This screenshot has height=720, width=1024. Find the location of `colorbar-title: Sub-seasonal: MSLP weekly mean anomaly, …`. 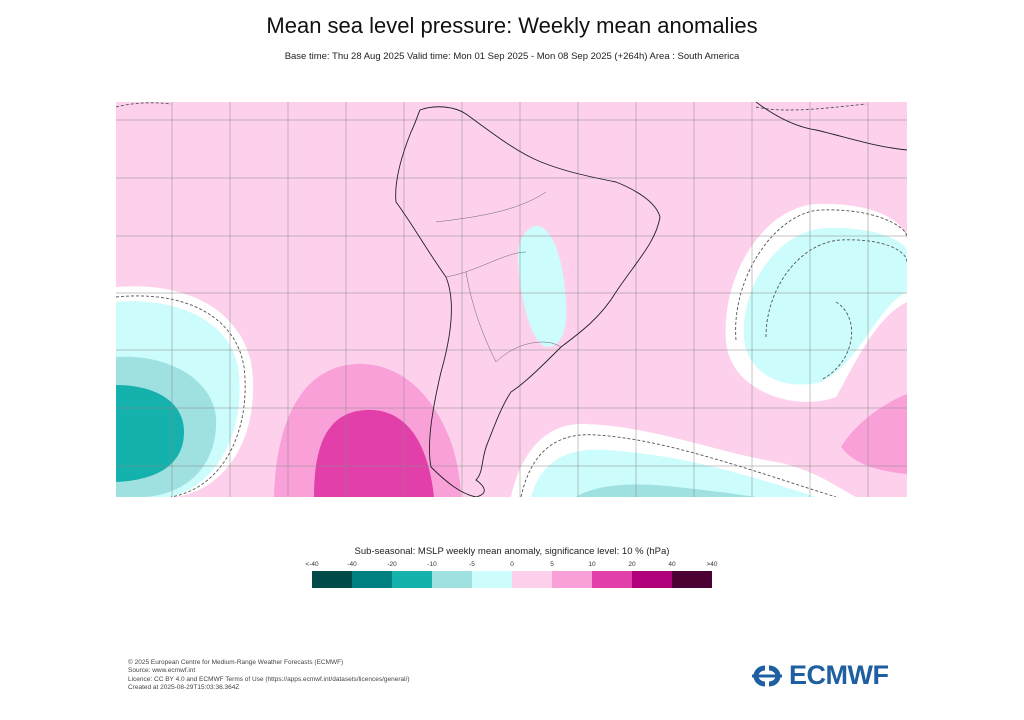

colorbar-title: Sub-seasonal: MSLP weekly mean anomaly, … is located at coordinates (512, 551).